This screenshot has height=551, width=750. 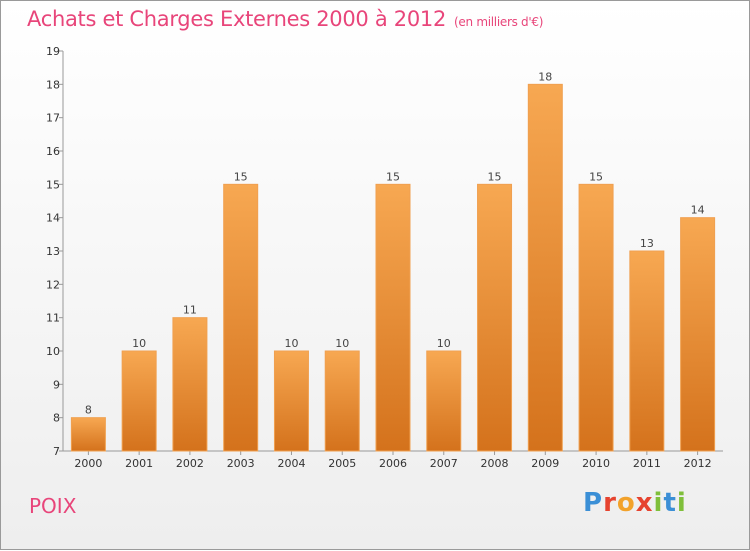 I want to click on value-label-2012: 14, so click(x=698, y=210).